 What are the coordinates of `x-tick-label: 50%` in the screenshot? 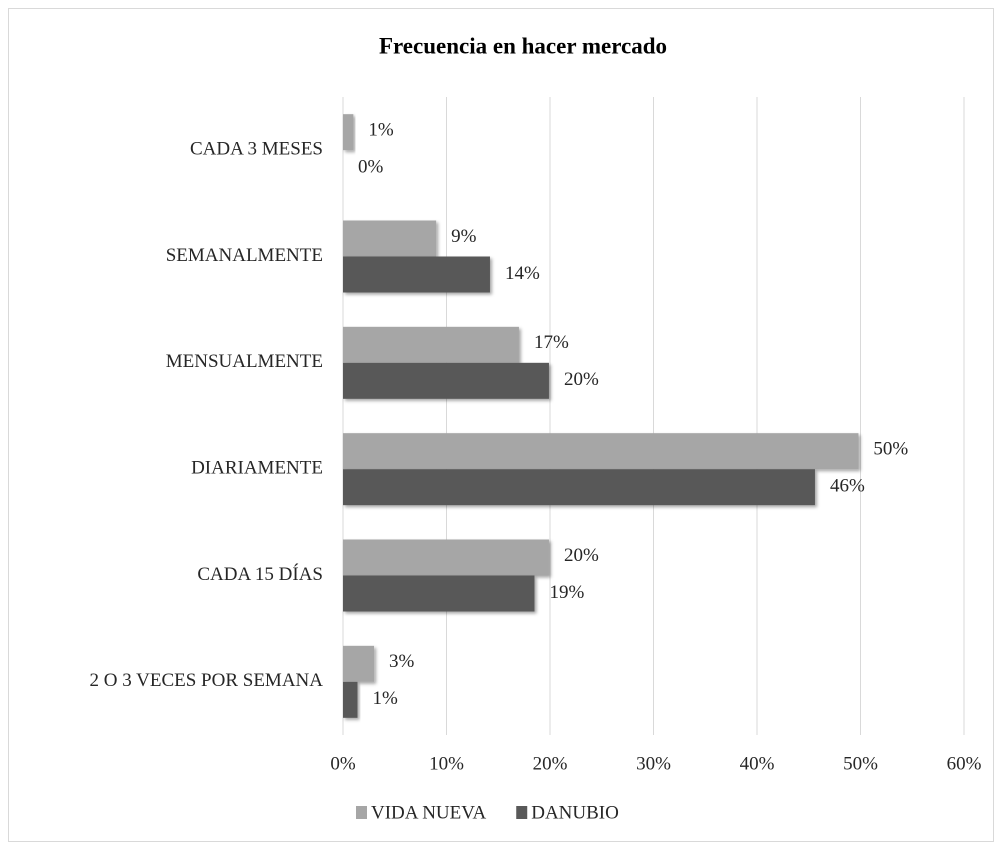 It's located at (860, 763).